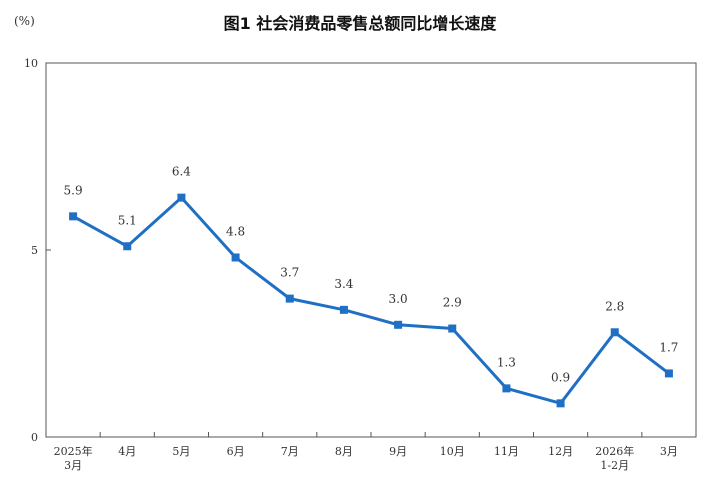 The height and width of the screenshot is (488, 720). Describe the element at coordinates (235, 231) in the screenshot. I see `data-label: 4.8` at that location.